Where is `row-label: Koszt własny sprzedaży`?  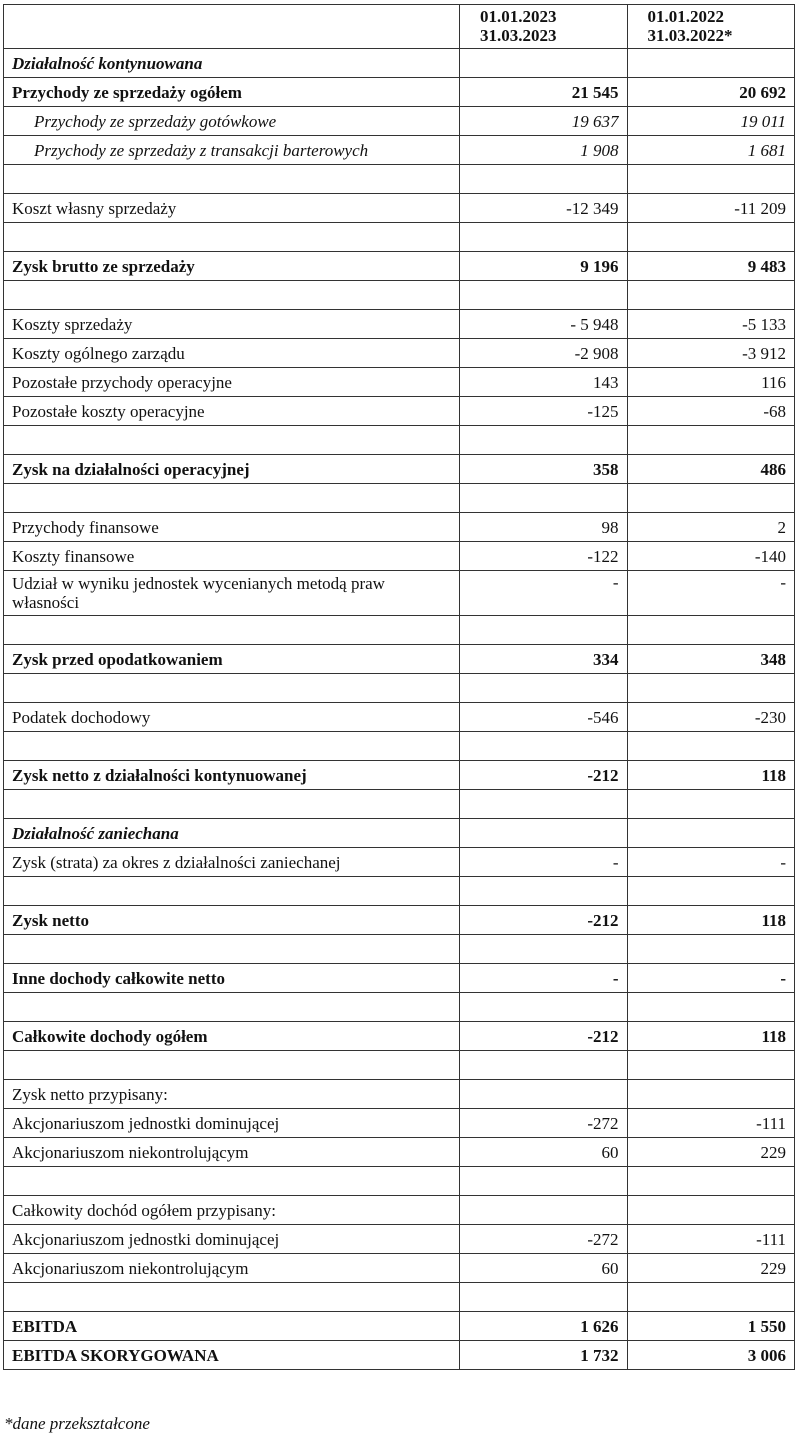
row-label: Koszt własny sprzedaży is located at coordinates (231, 208).